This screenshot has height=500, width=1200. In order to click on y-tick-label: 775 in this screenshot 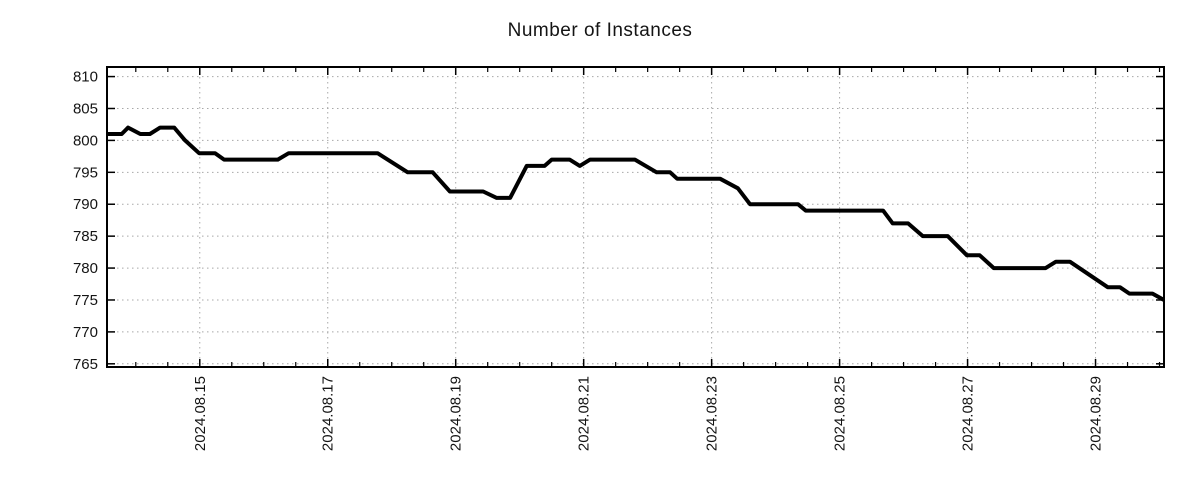, I will do `click(85, 300)`.